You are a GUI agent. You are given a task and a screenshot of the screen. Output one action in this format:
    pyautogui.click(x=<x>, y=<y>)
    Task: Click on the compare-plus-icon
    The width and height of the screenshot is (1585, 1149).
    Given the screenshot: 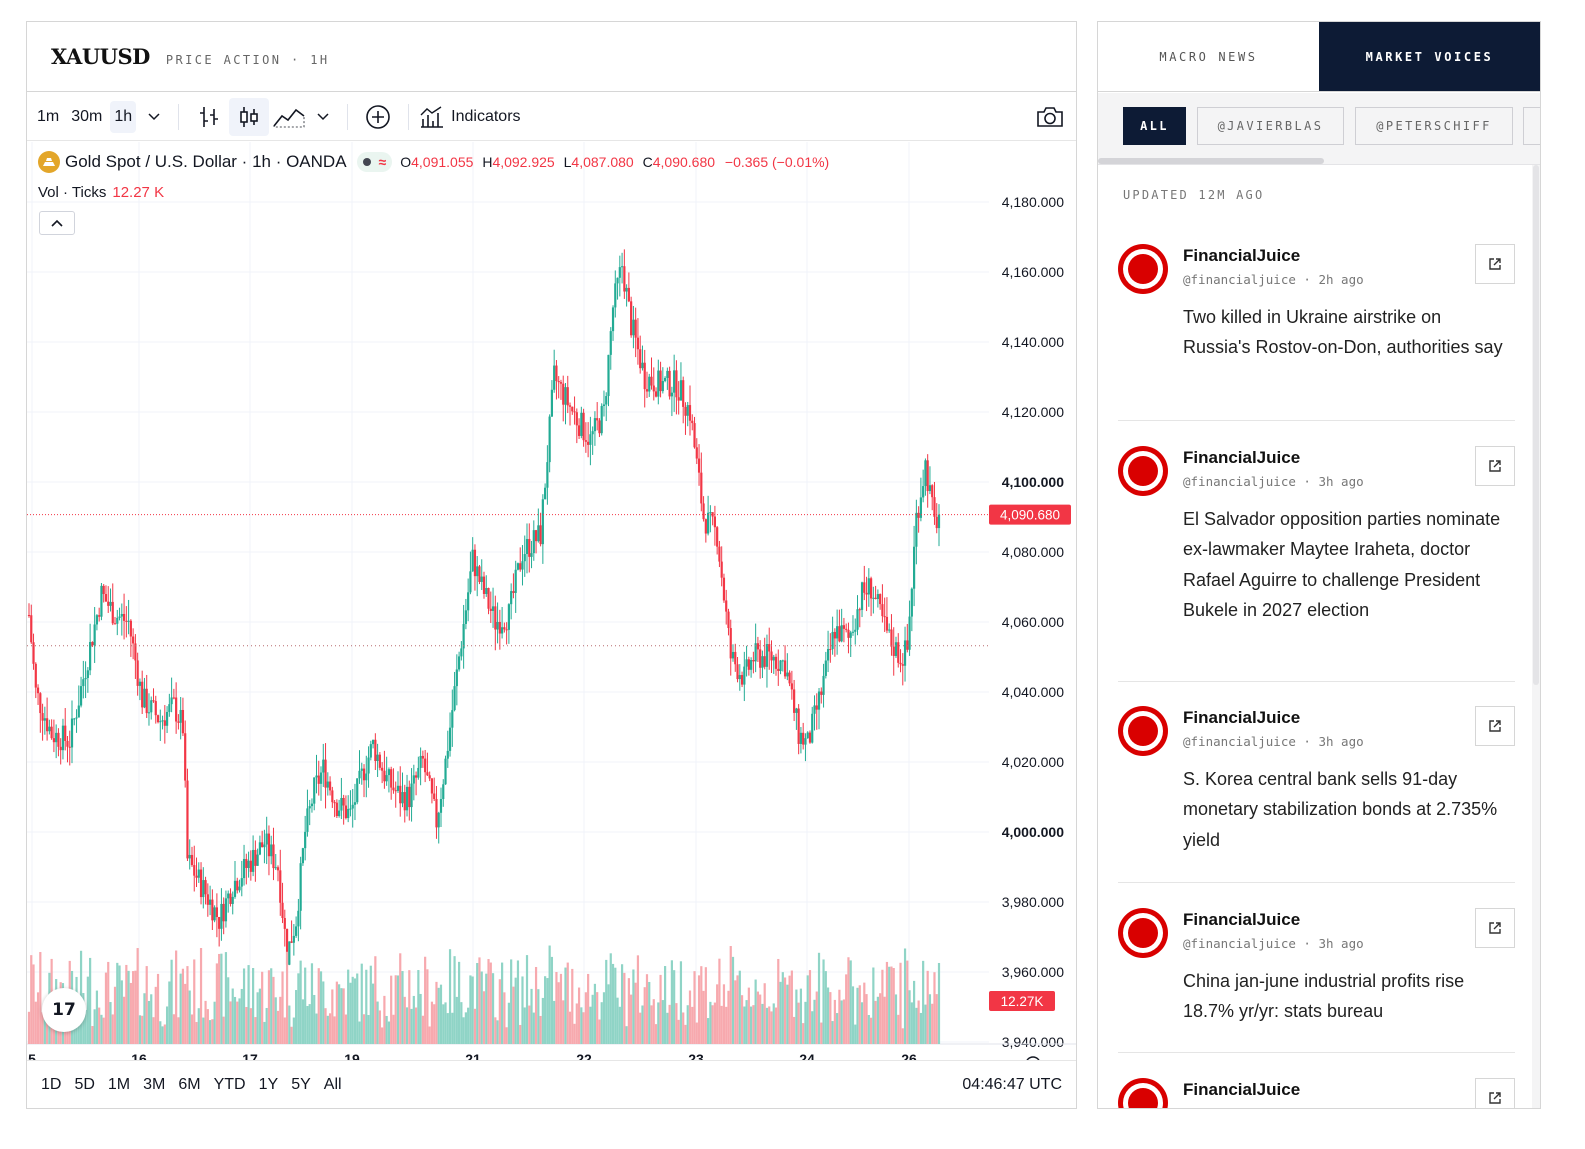 What is the action you would take?
    pyautogui.click(x=378, y=117)
    